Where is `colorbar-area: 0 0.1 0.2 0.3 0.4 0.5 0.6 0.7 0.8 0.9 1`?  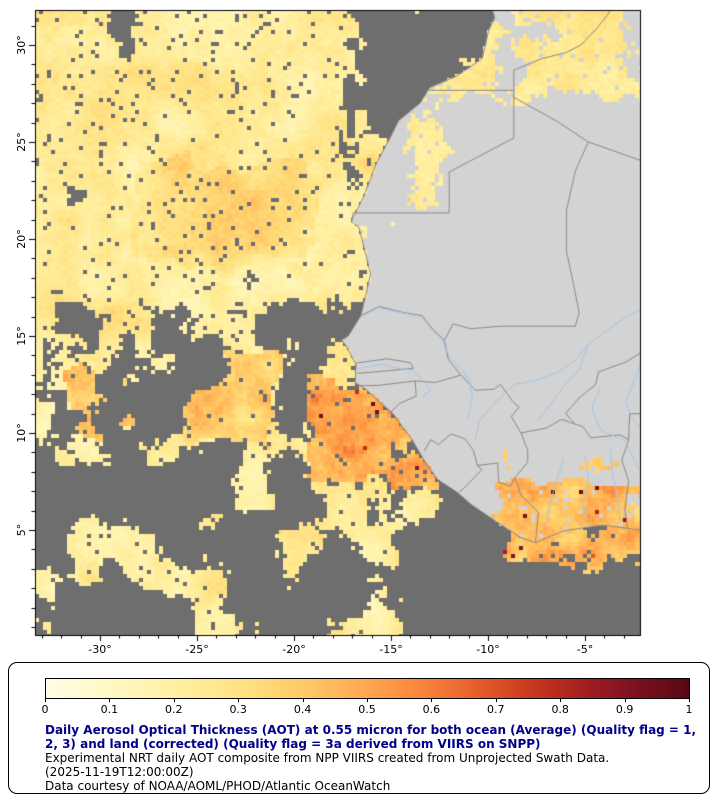
colorbar-area: 0 0.1 0.2 0.3 0.4 0.5 0.6 0.7 0.8 0.9 1 is located at coordinates (367, 700).